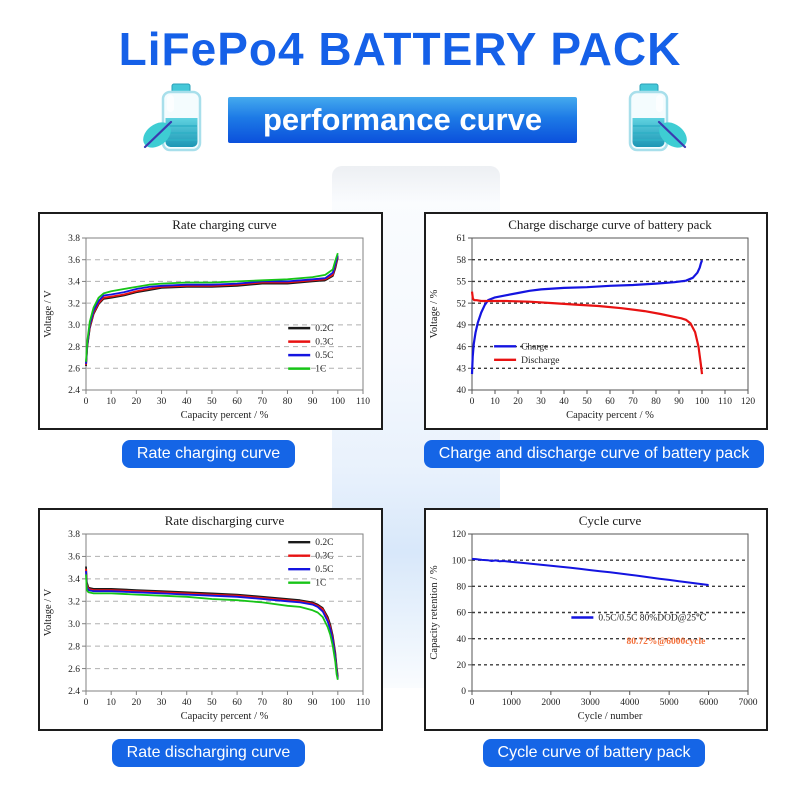 The image size is (800, 800). What do you see at coordinates (462, 283) in the screenshot?
I see `svg-text: 55` at bounding box center [462, 283].